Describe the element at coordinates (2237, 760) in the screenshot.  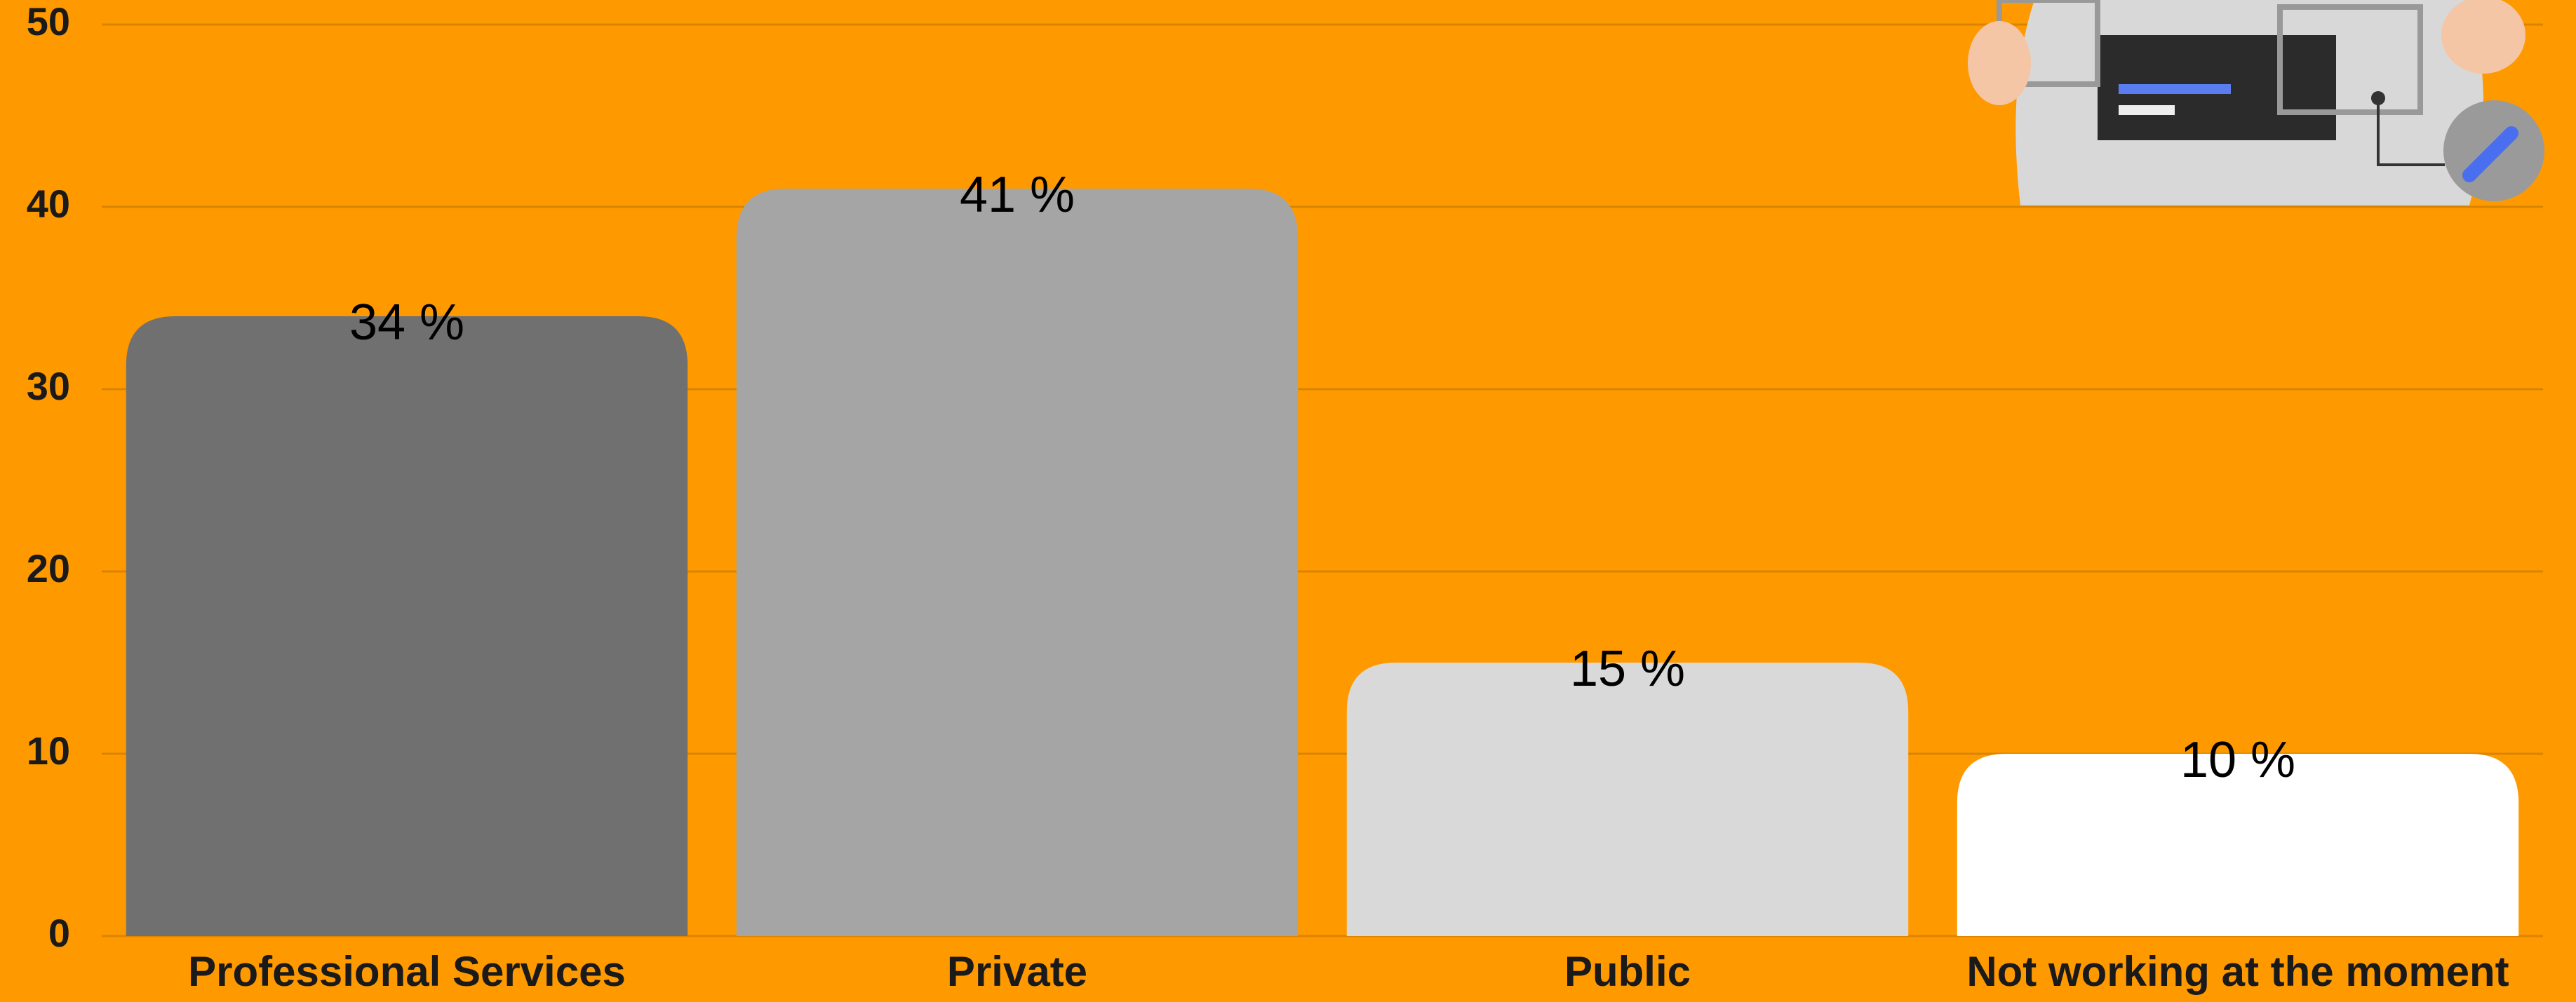
I see `value-label: 10 %` at that location.